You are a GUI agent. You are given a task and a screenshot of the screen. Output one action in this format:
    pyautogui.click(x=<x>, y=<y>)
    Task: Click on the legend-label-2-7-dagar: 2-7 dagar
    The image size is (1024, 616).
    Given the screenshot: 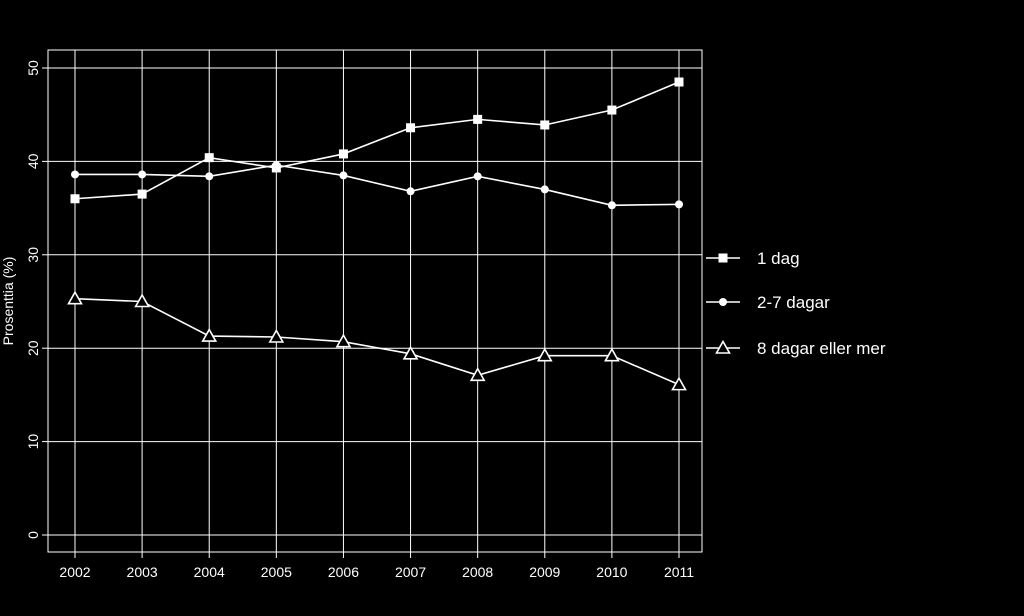 What is the action you would take?
    pyautogui.click(x=793, y=302)
    